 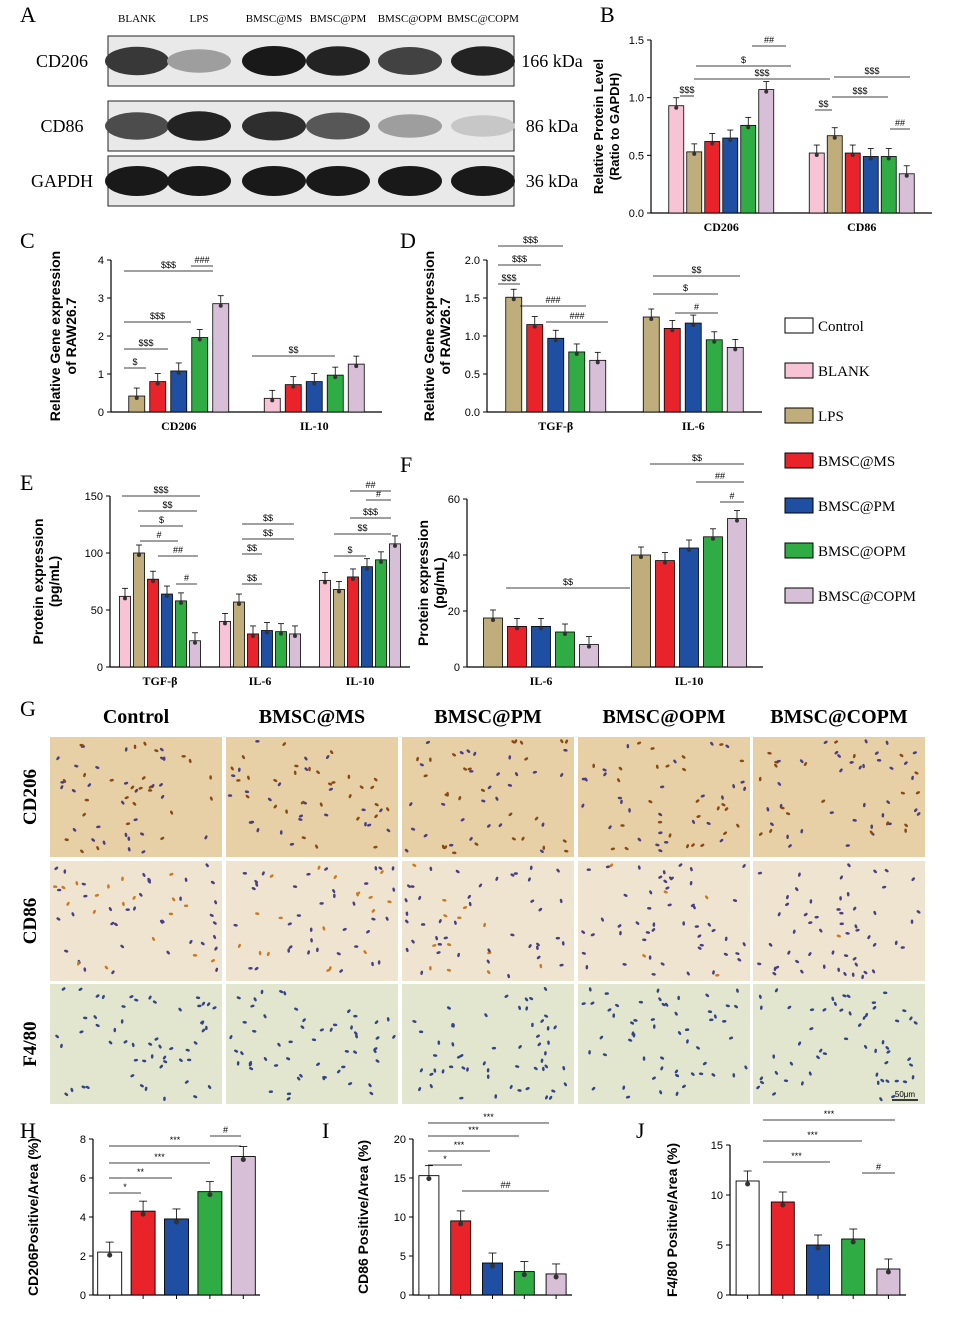 I want to click on y-axis-label: F4/80 Positive/Area (%), so click(x=672, y=1220).